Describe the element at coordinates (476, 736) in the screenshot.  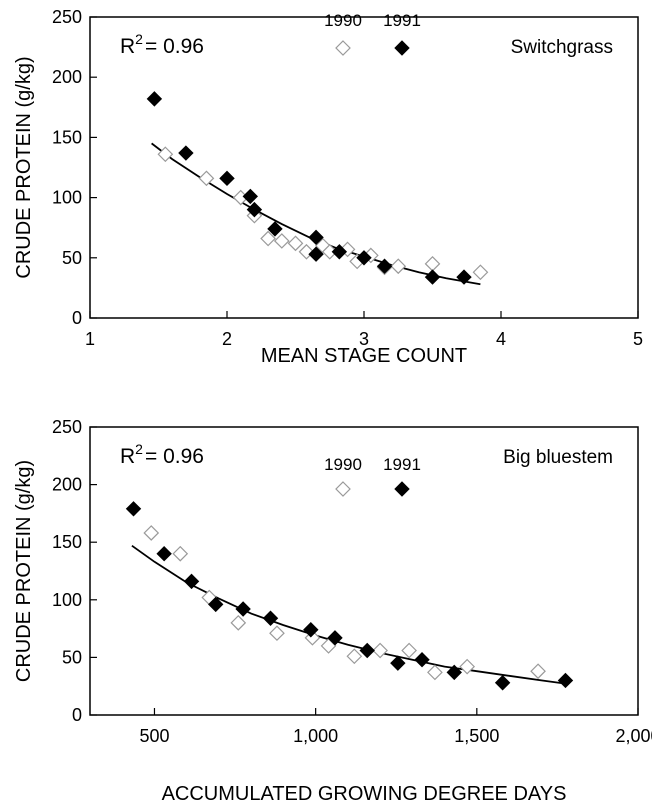
I see `x-tick-label: 1,500` at that location.